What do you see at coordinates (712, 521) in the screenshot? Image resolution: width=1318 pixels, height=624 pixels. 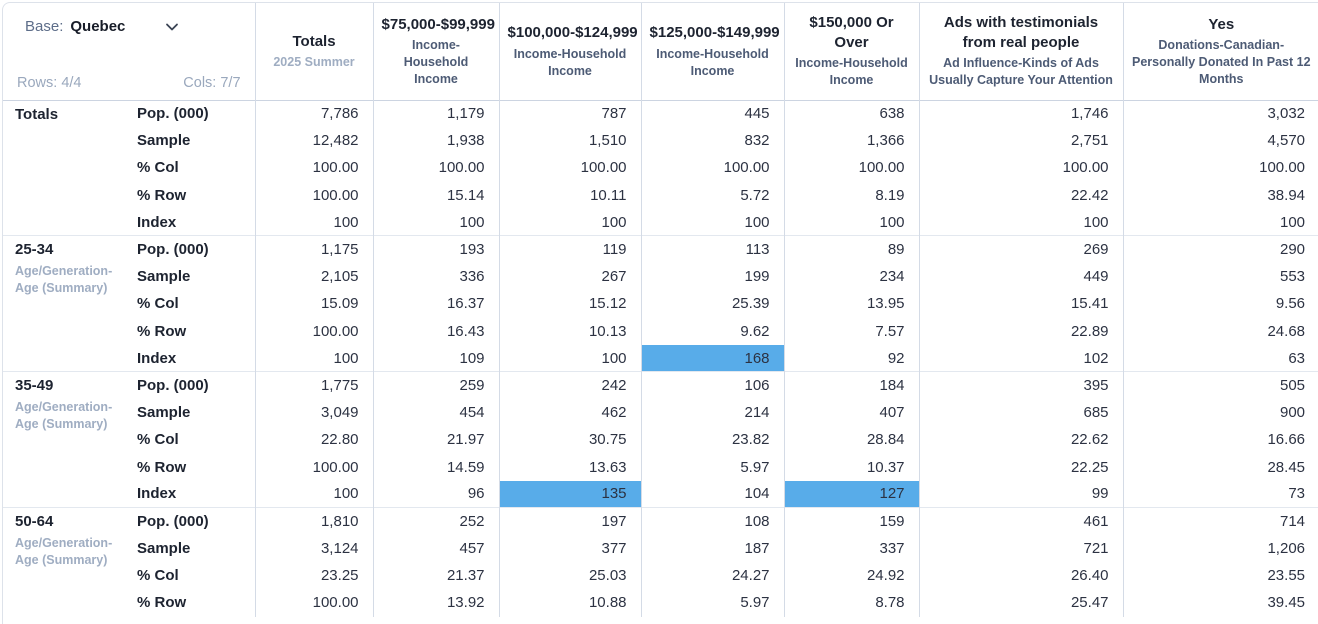 I see `data-cell: 108` at bounding box center [712, 521].